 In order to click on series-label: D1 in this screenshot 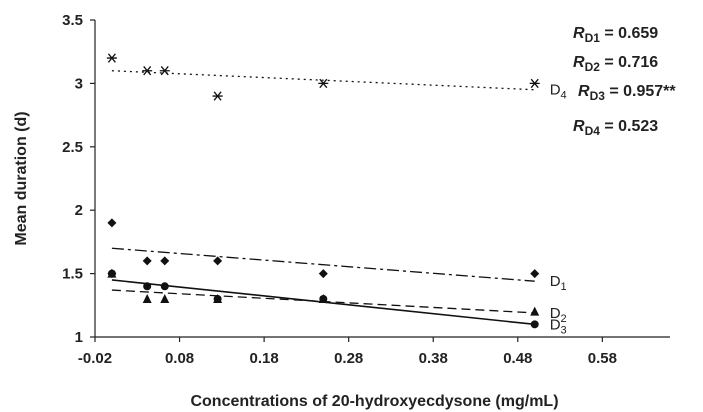, I will do `click(558, 283)`.